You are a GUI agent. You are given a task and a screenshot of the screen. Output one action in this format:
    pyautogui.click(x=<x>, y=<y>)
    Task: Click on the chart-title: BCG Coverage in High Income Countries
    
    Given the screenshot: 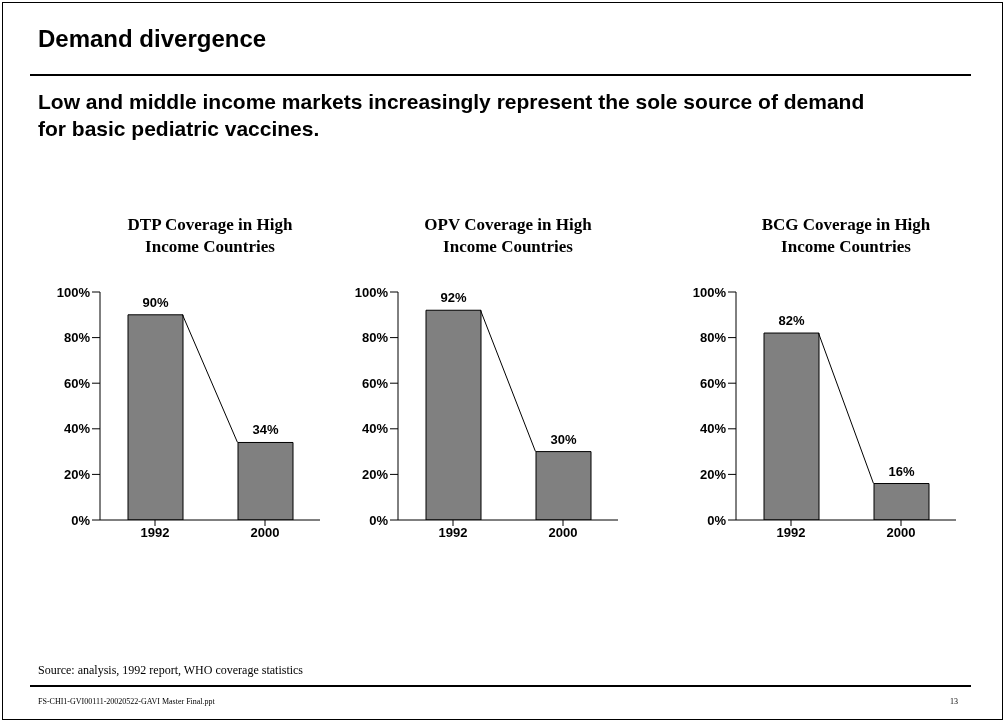 What is the action you would take?
    pyautogui.click(x=846, y=236)
    